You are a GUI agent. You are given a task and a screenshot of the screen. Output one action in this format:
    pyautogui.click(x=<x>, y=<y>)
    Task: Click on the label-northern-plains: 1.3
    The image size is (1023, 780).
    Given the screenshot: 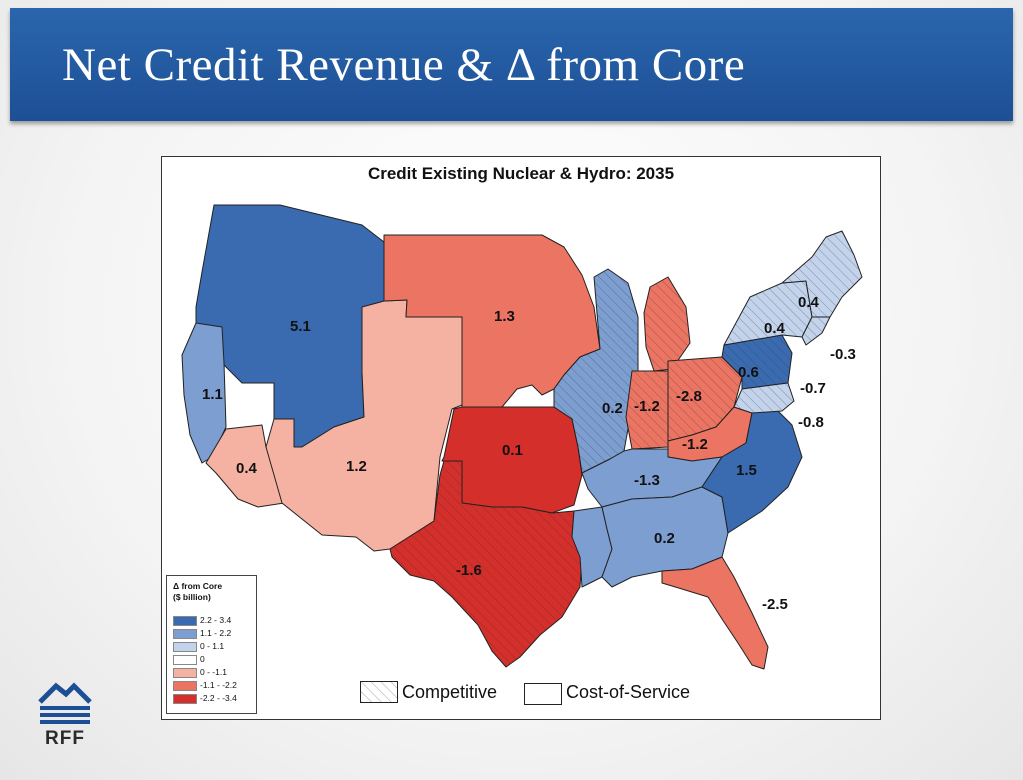 What is the action you would take?
    pyautogui.click(x=504, y=316)
    